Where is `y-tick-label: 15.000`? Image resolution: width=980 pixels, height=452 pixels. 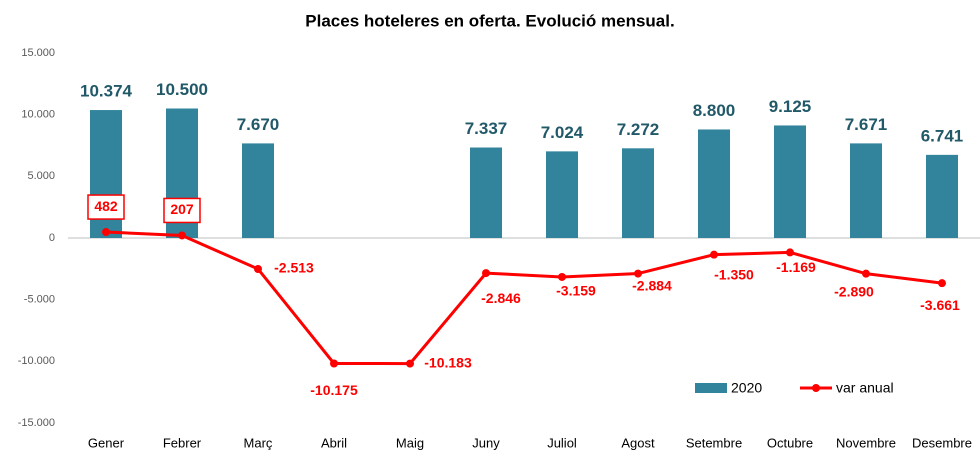 y-tick-label: 15.000 is located at coordinates (38, 53).